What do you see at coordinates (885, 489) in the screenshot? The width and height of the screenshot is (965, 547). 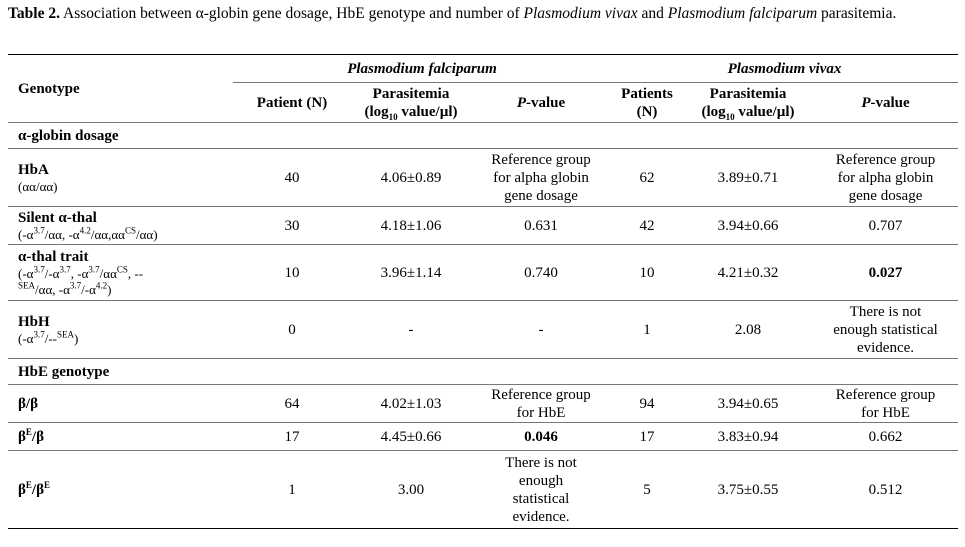 I see `pv-pvalue: 0.512` at bounding box center [885, 489].